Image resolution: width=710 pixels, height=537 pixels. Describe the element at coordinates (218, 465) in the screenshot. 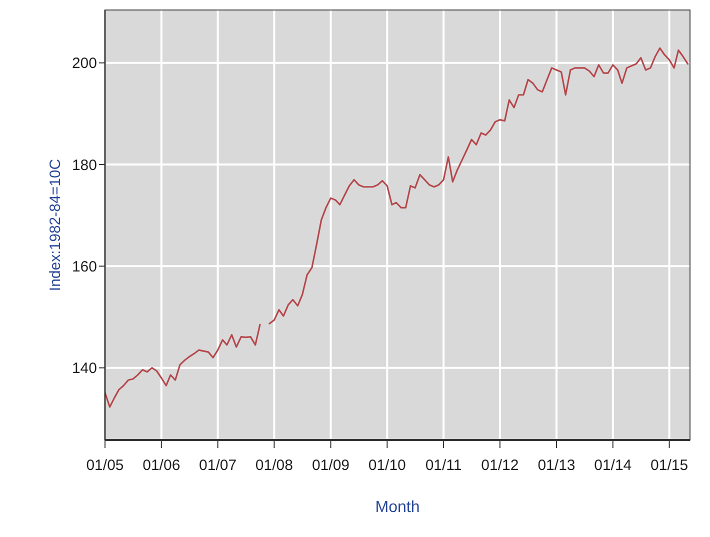

I see `x-tick-label: 01/07` at that location.